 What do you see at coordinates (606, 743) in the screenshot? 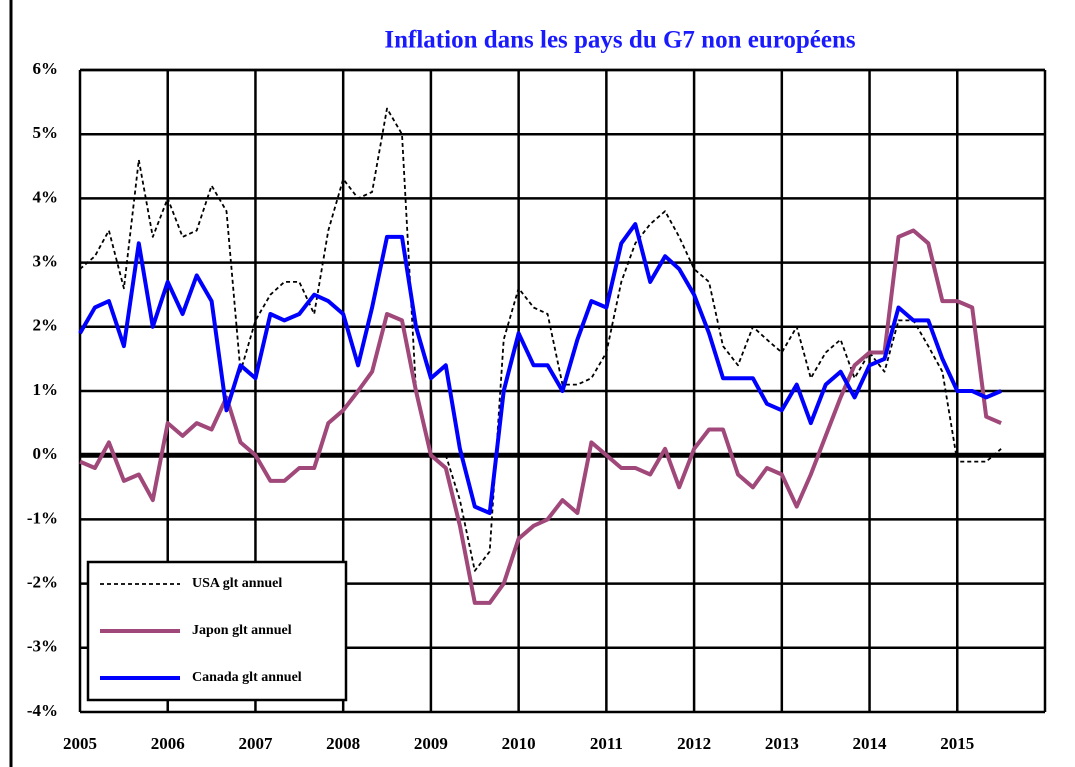
I see `x-tick-label: 2011` at bounding box center [606, 743].